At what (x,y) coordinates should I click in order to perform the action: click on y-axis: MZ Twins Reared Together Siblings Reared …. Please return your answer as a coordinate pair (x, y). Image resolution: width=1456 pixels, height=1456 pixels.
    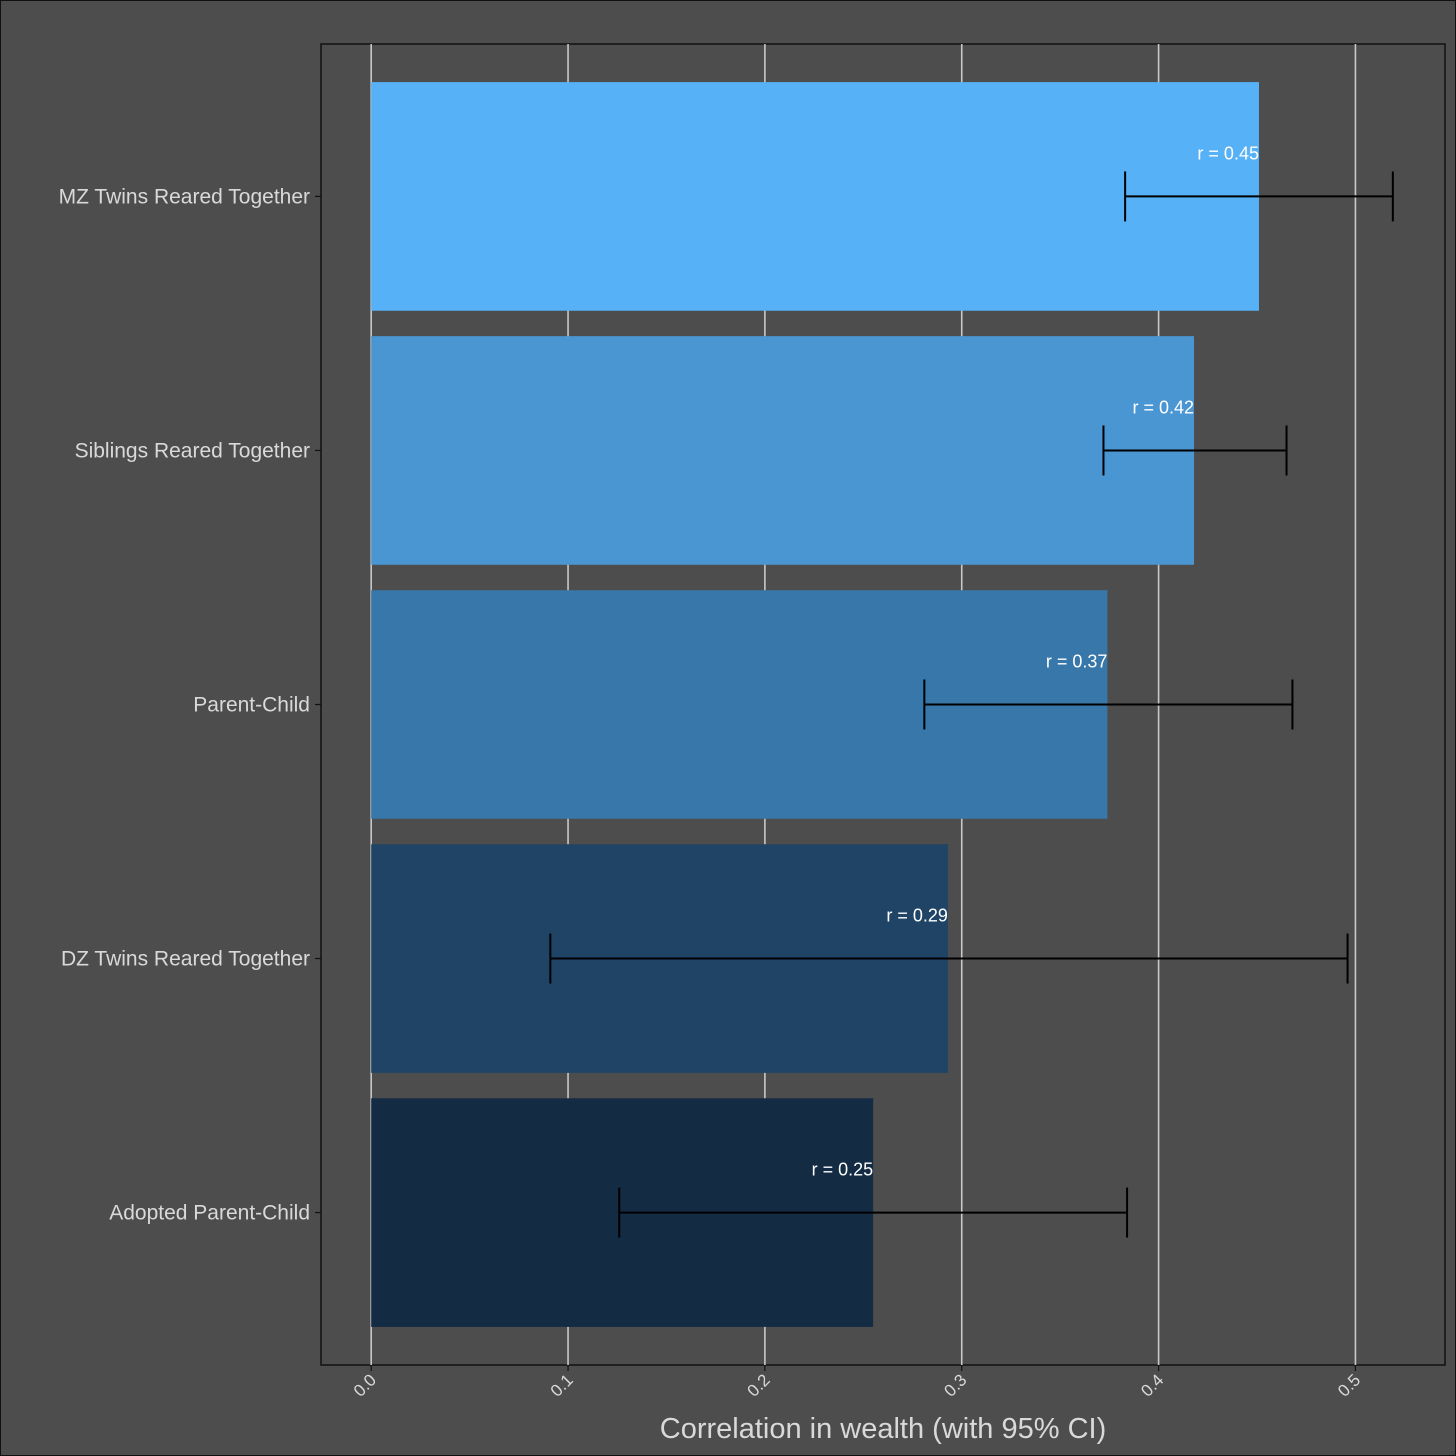
    Looking at the image, I should click on (190, 705).